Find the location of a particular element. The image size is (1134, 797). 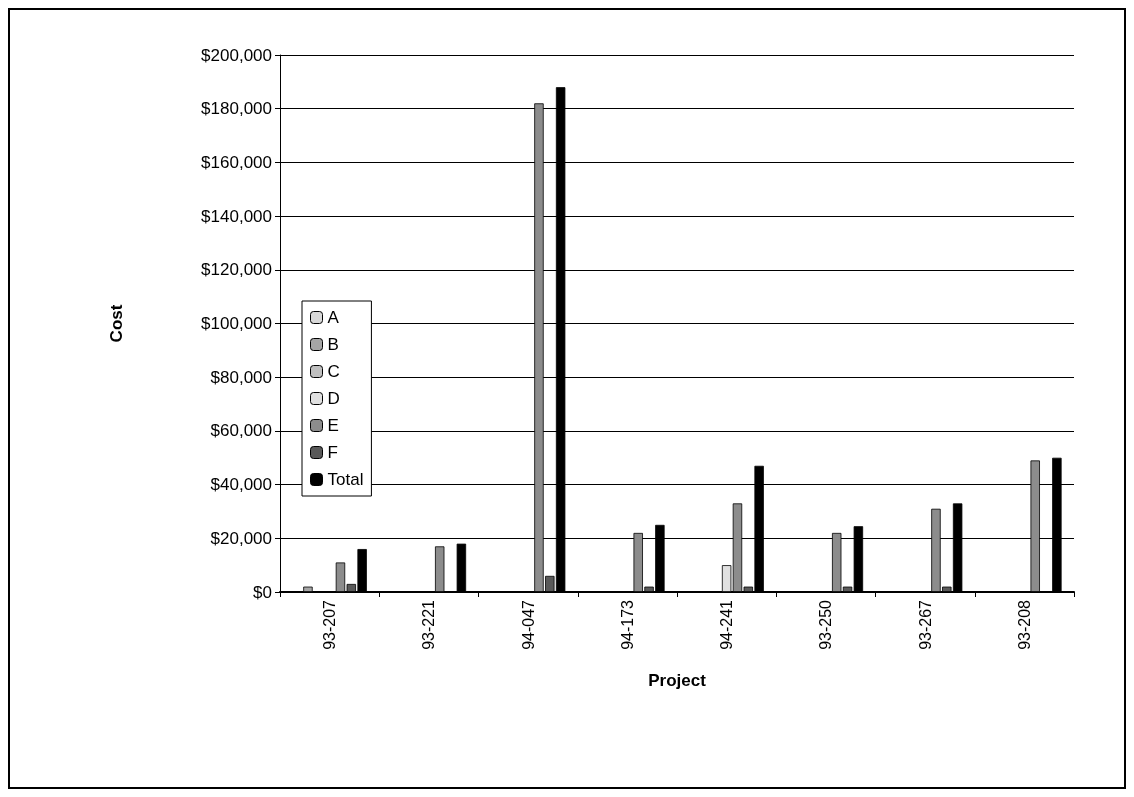

legend-label: F is located at coordinates (332, 452).